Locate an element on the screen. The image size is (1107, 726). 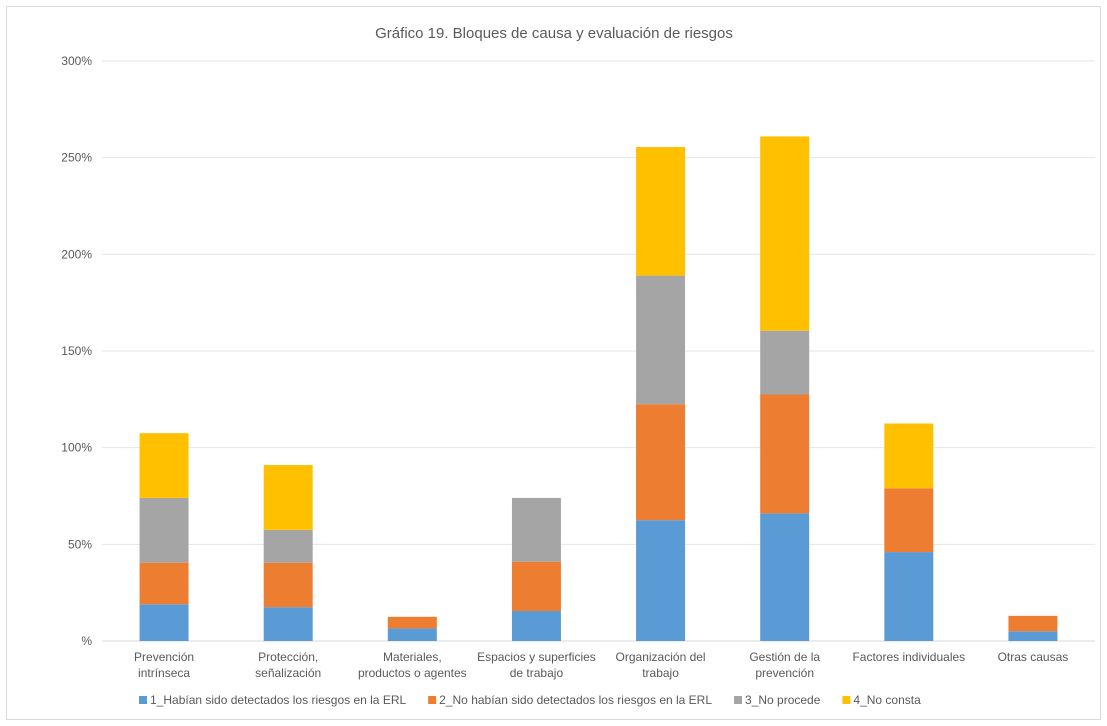
x-tick-label: Protección, is located at coordinates (288, 657).